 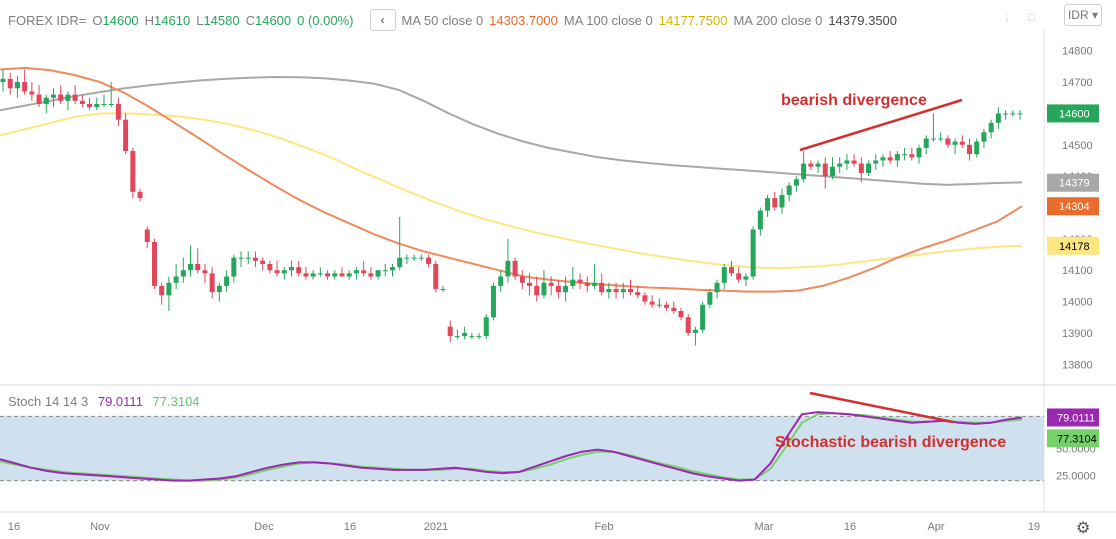 What do you see at coordinates (1034, 527) in the screenshot?
I see `x-tick-label: 19` at bounding box center [1034, 527].